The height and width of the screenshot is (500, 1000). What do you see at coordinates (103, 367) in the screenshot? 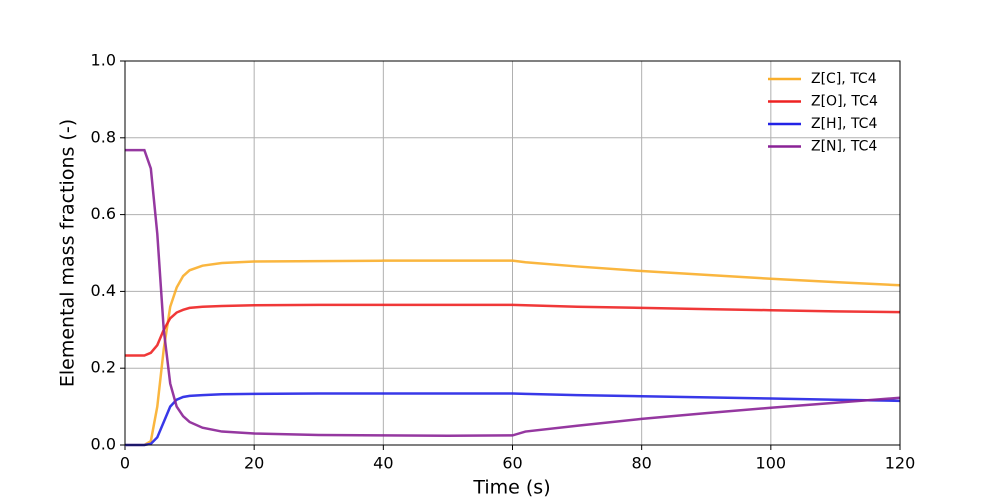
I see `y-tick-label: 0.2` at bounding box center [103, 367].